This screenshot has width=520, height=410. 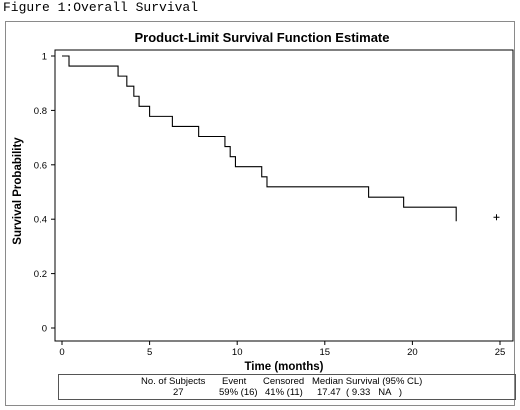 What do you see at coordinates (237, 352) in the screenshot?
I see `x-tick-label: 10` at bounding box center [237, 352].